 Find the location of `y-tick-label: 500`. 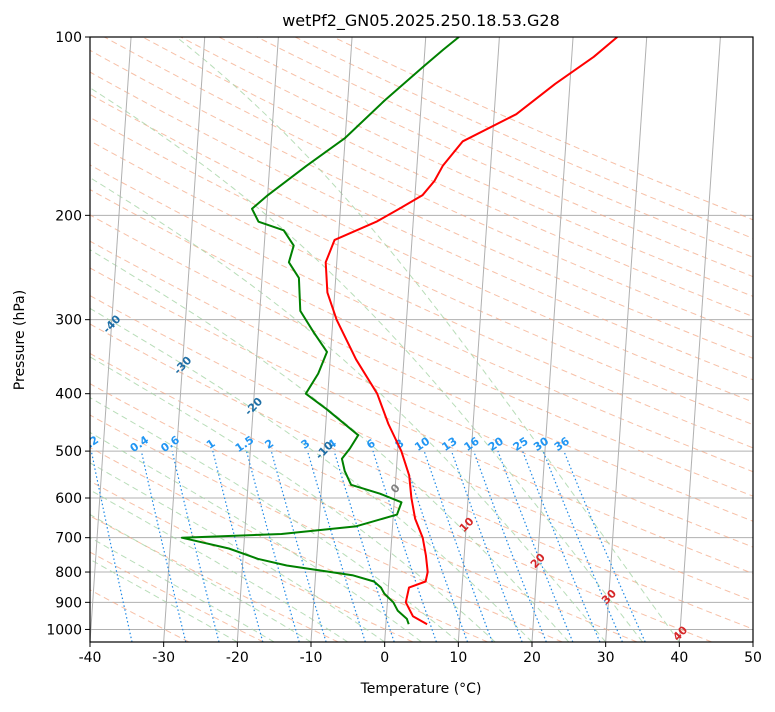

y-tick-label: 500 is located at coordinates (68, 452).